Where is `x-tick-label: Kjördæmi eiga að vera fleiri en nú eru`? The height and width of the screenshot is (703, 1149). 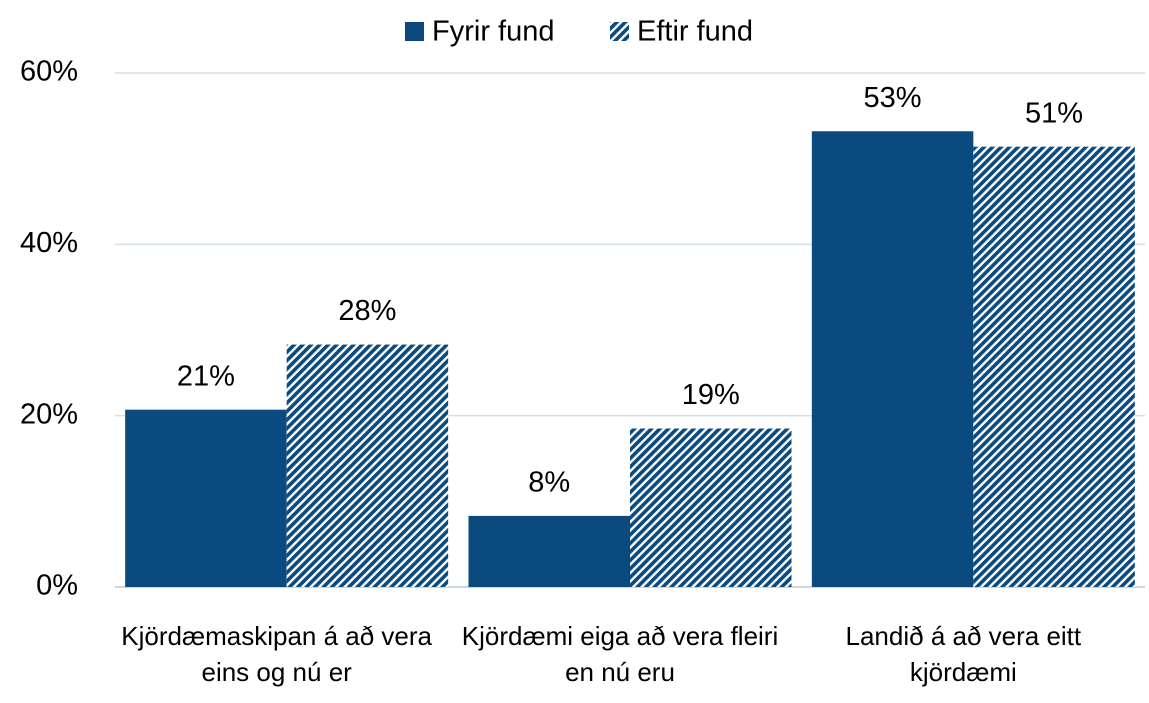 x-tick-label: Kjördæmi eiga að vera fleiri en nú eru is located at coordinates (620, 654).